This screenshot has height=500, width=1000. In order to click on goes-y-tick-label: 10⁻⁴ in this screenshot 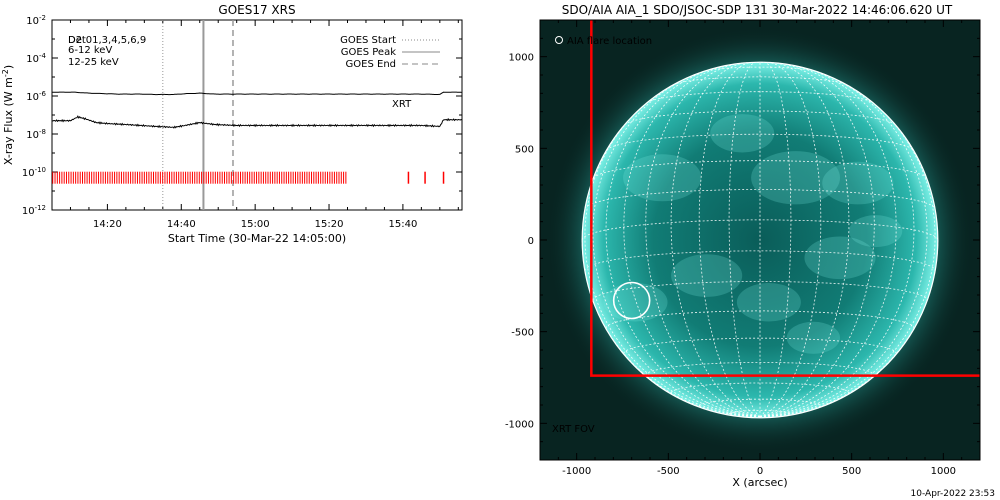, I will do `click(36, 58)`.